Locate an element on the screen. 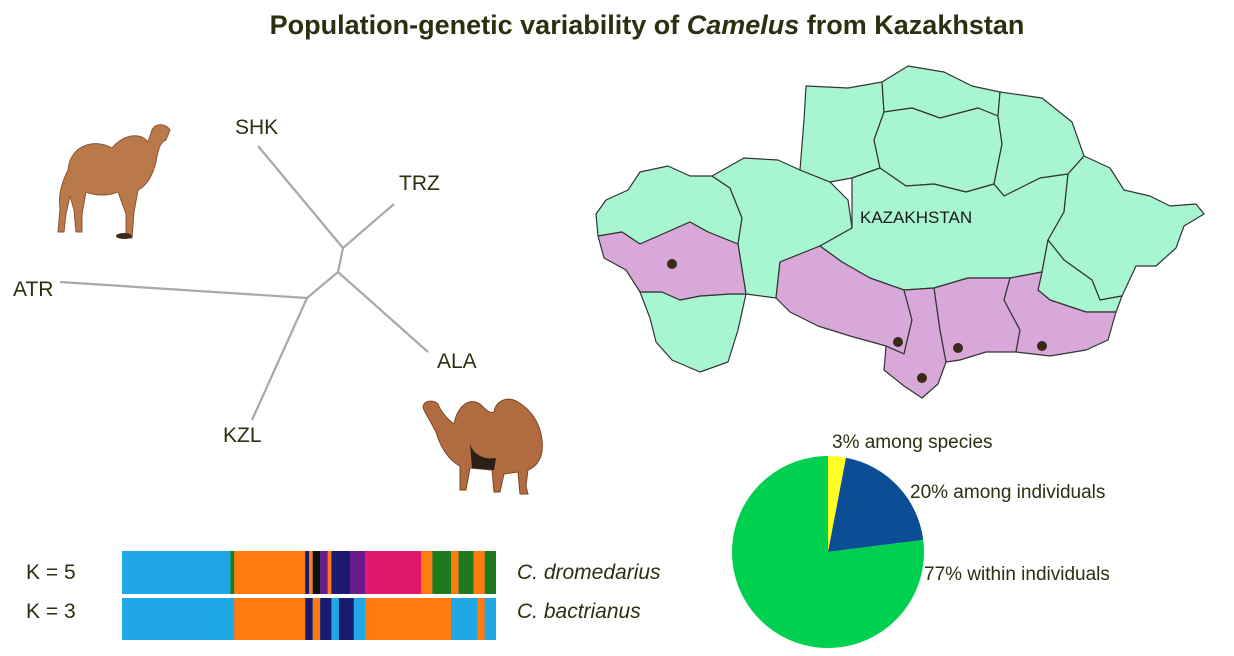 The height and width of the screenshot is (656, 1234). sampling-site-shk is located at coordinates (958, 348).